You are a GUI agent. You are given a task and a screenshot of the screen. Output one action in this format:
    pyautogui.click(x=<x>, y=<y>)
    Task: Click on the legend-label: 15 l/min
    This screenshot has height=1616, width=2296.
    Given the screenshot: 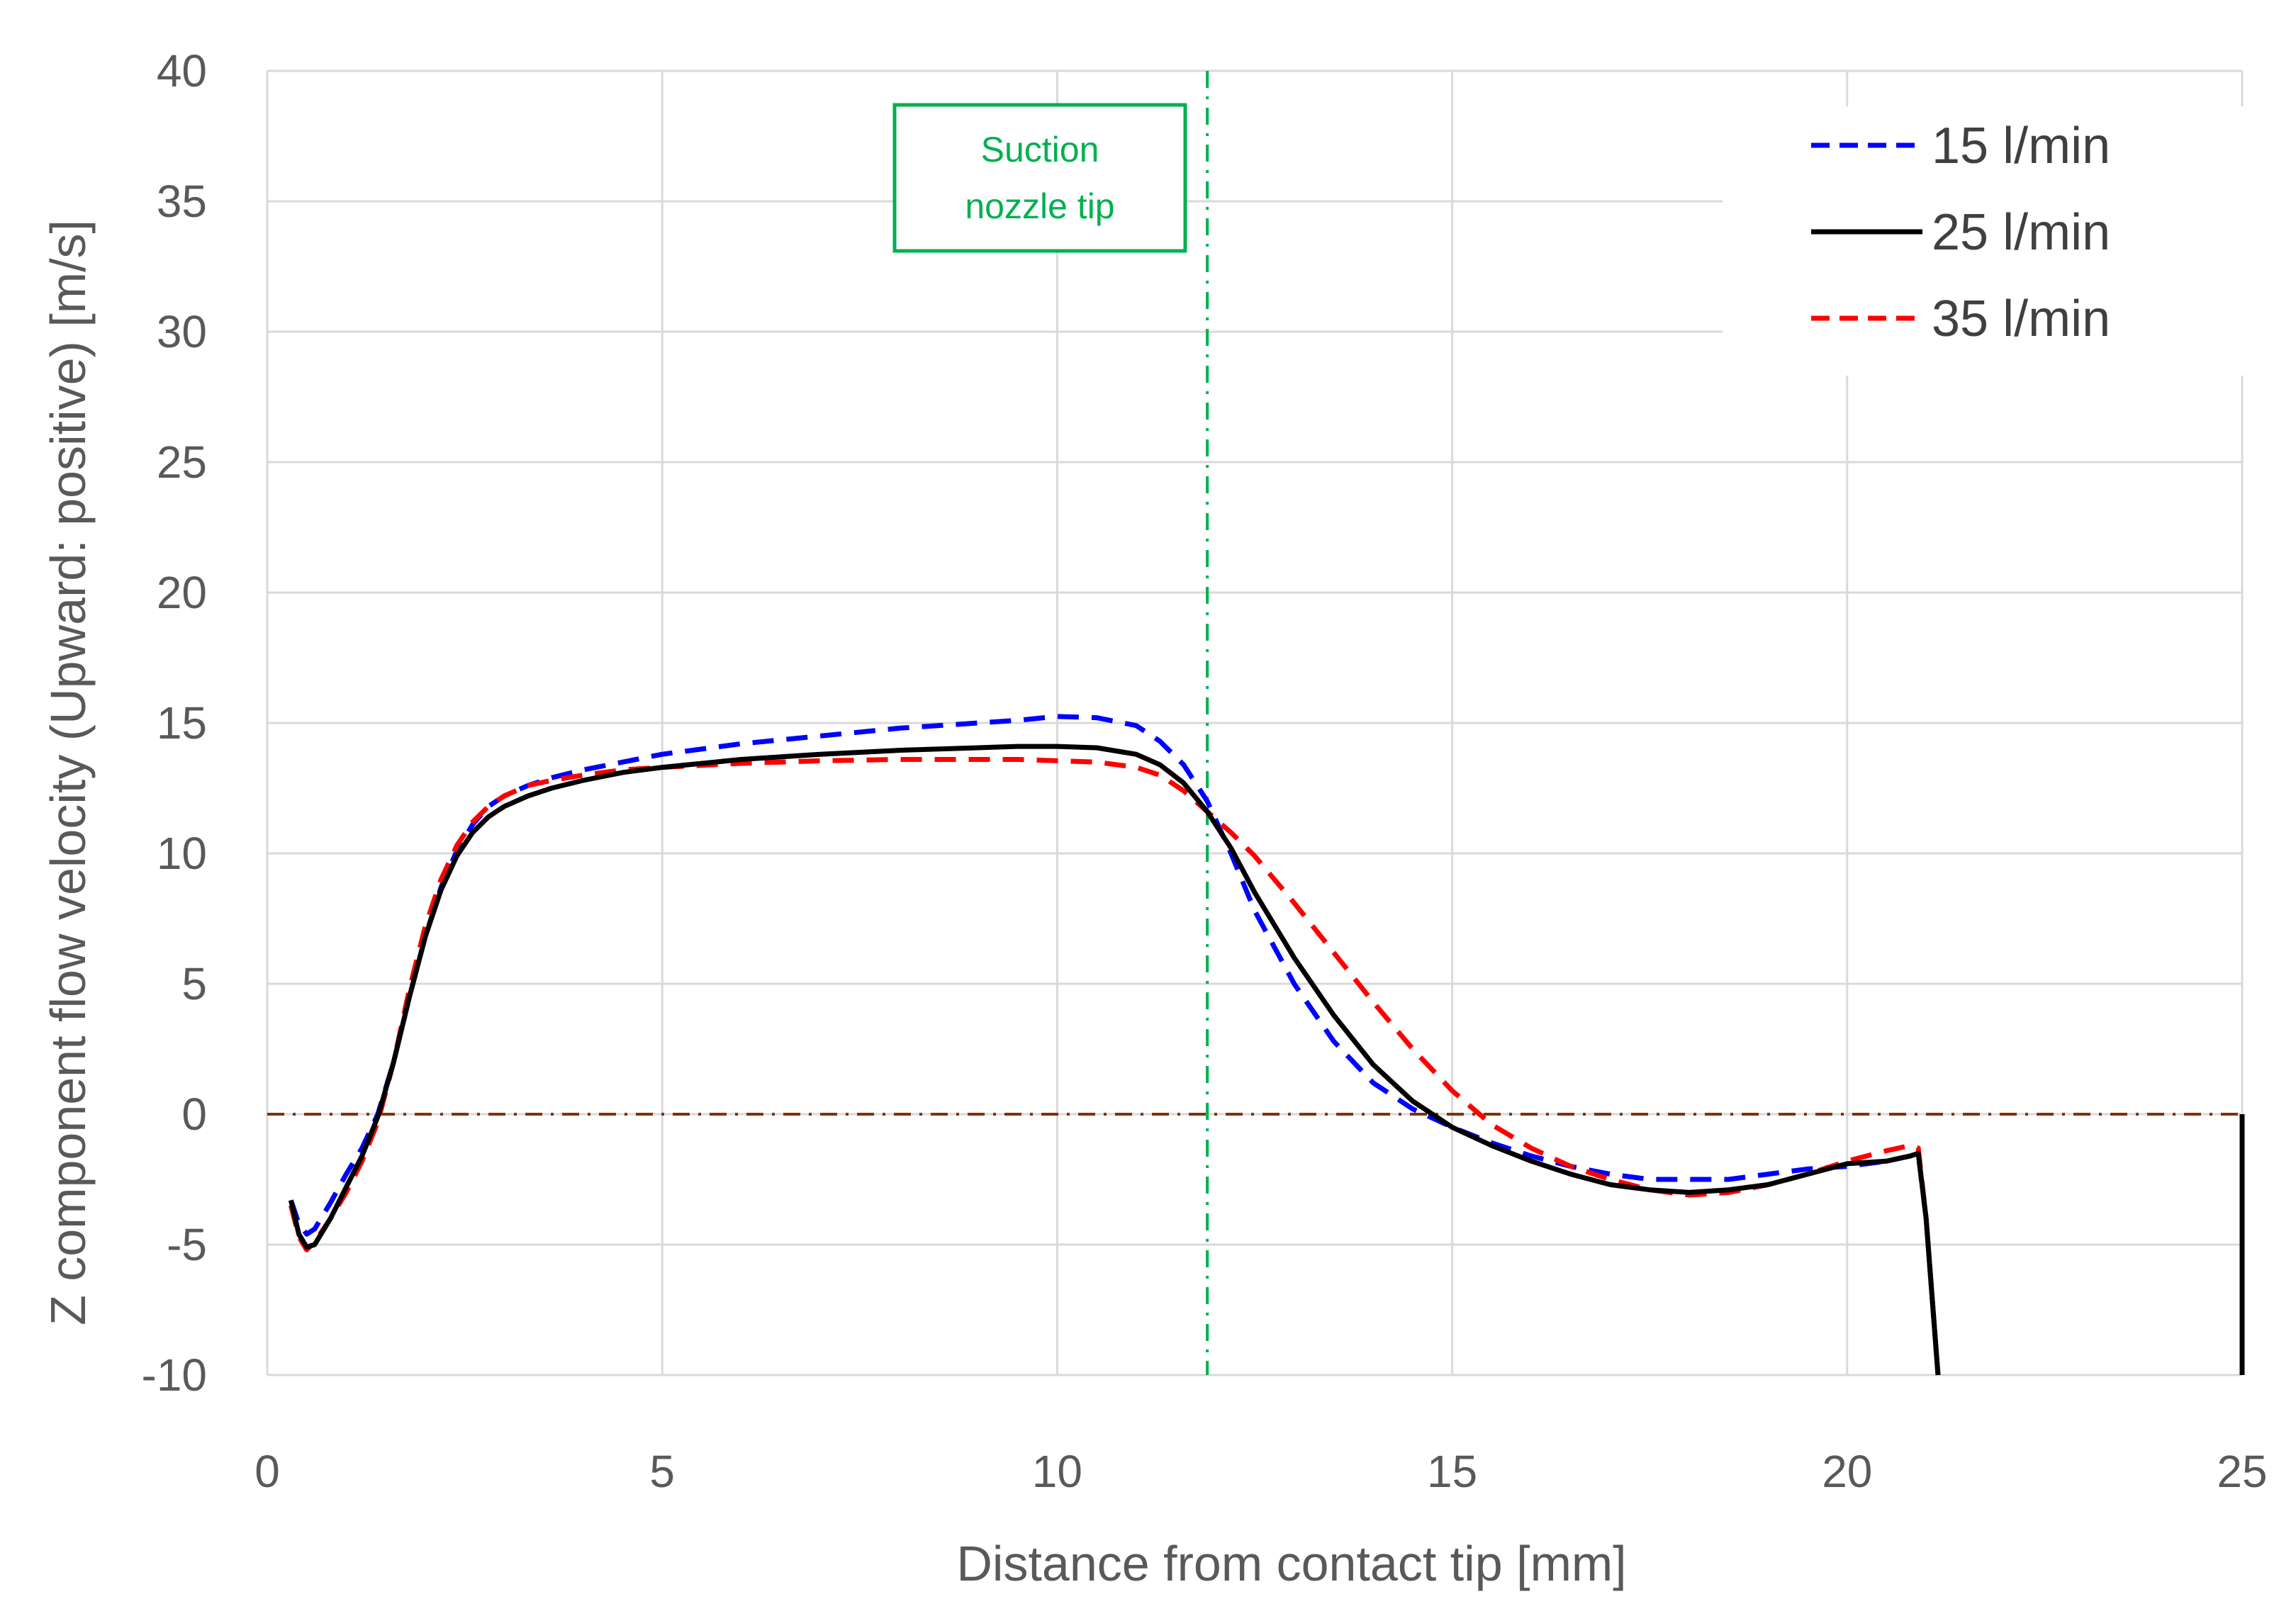 What is the action you would take?
    pyautogui.click(x=2021, y=146)
    